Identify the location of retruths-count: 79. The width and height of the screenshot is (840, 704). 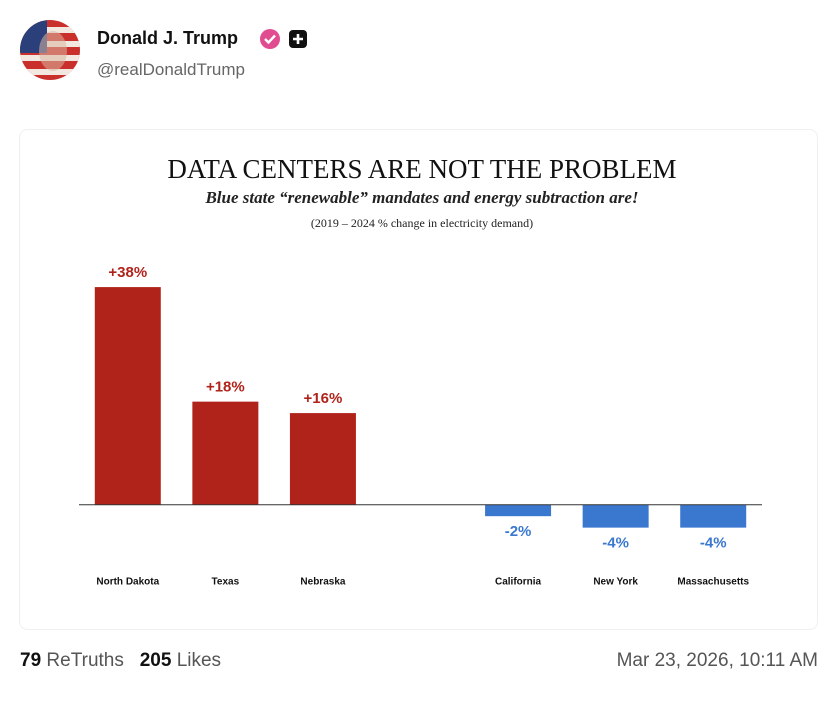
(31, 660).